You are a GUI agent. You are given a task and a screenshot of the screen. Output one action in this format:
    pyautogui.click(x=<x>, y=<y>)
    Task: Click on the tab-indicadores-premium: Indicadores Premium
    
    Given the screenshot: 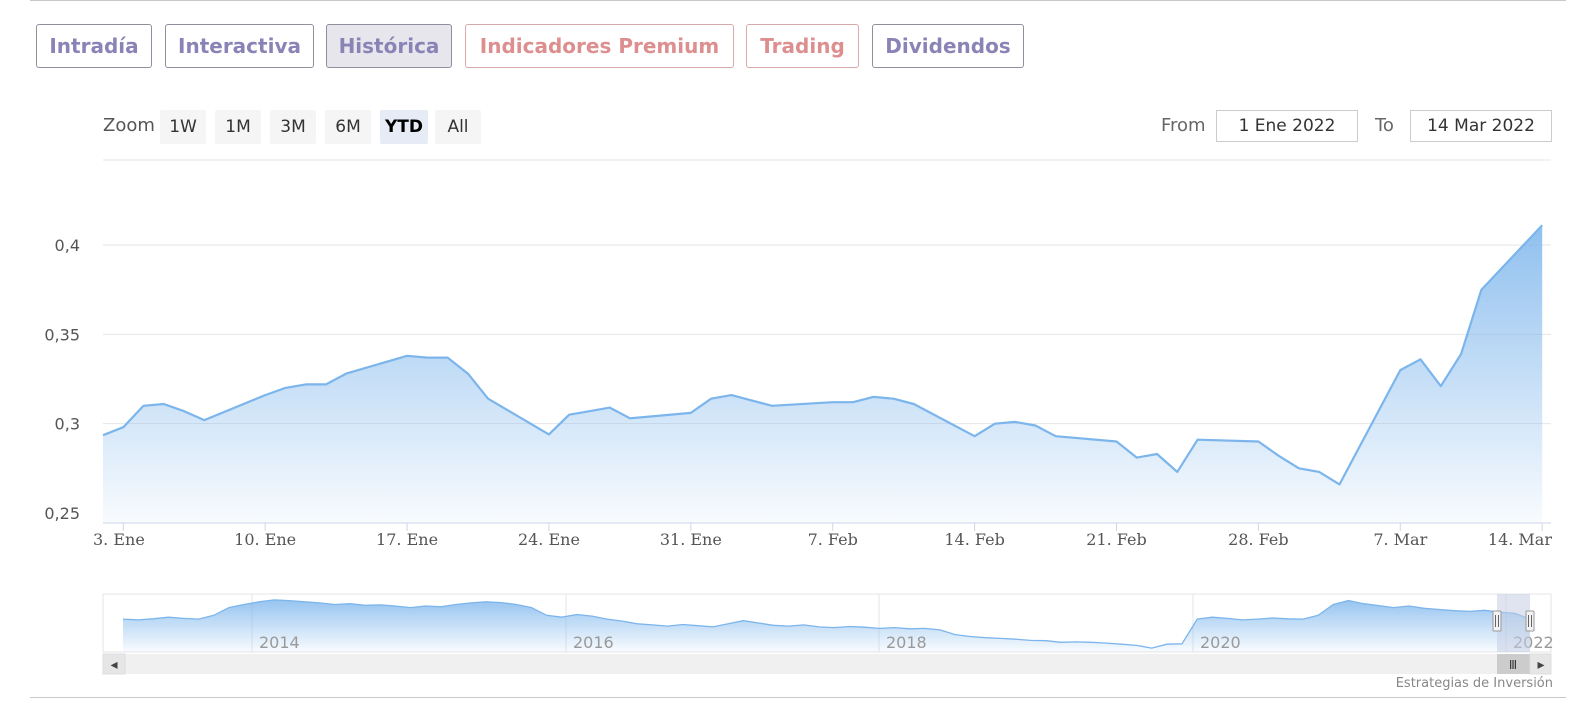 What is the action you would take?
    pyautogui.click(x=599, y=46)
    